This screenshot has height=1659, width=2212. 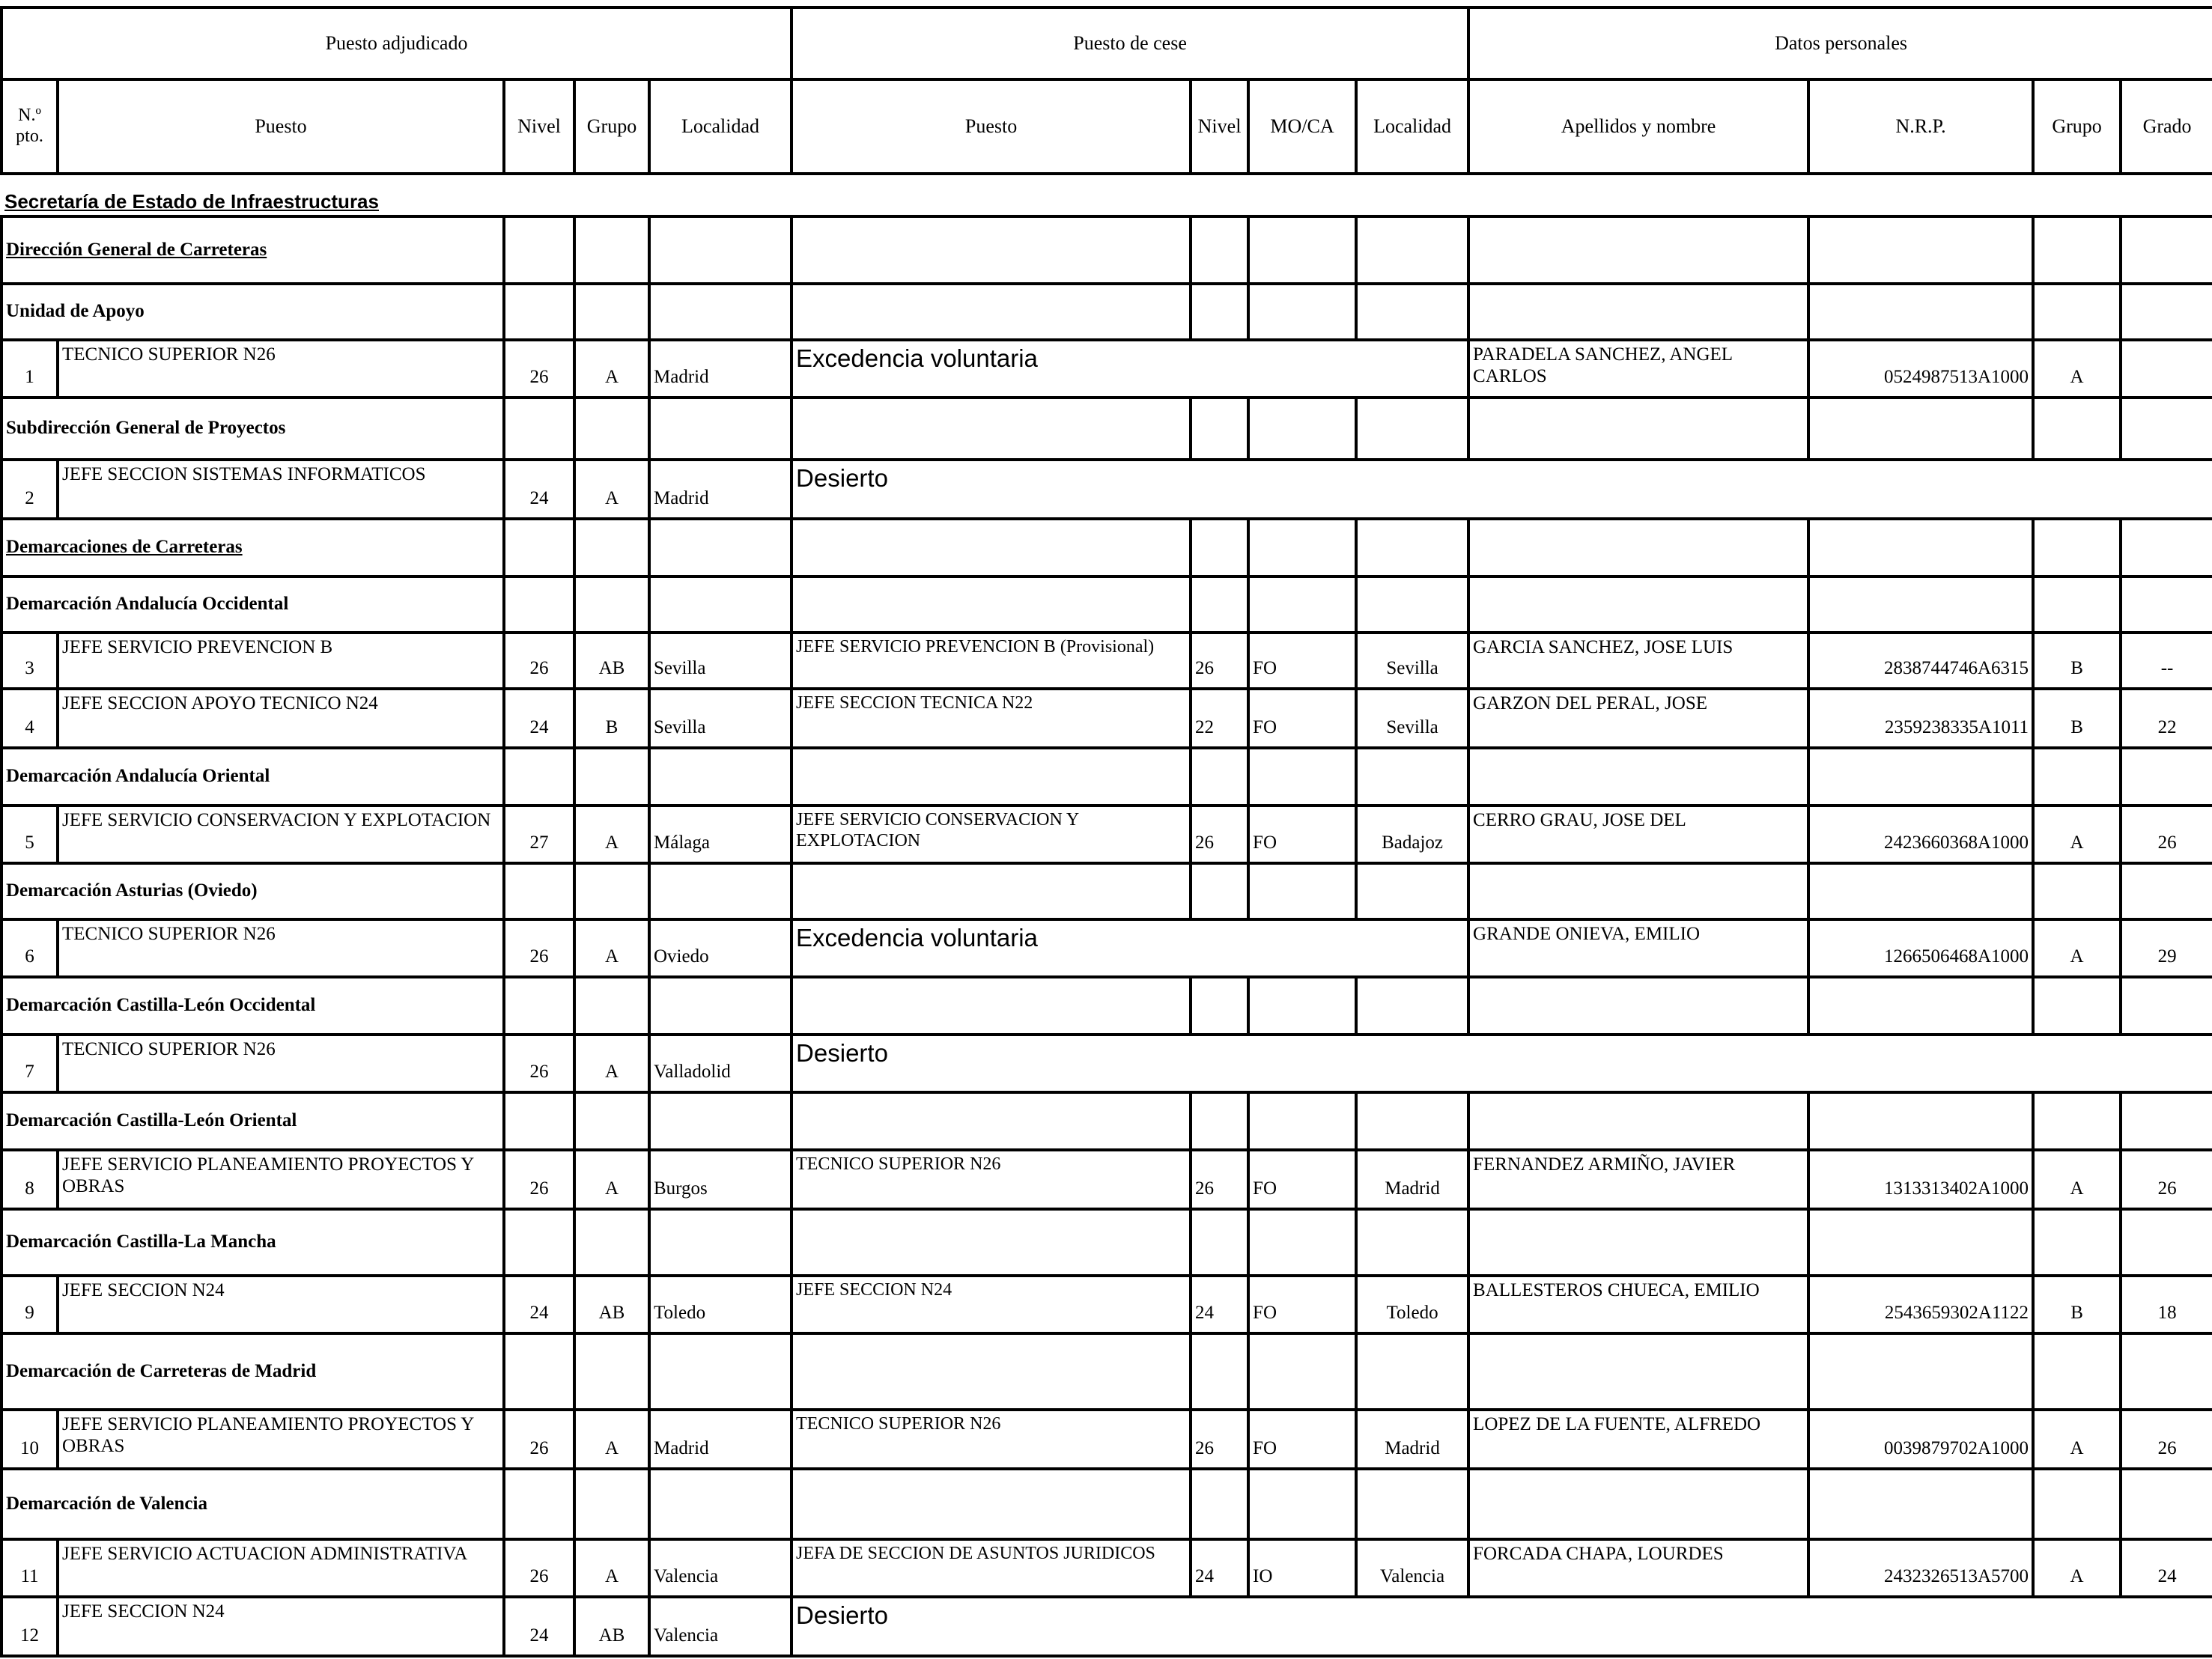 What do you see at coordinates (612, 489) in the screenshot?
I see `grupo: A` at bounding box center [612, 489].